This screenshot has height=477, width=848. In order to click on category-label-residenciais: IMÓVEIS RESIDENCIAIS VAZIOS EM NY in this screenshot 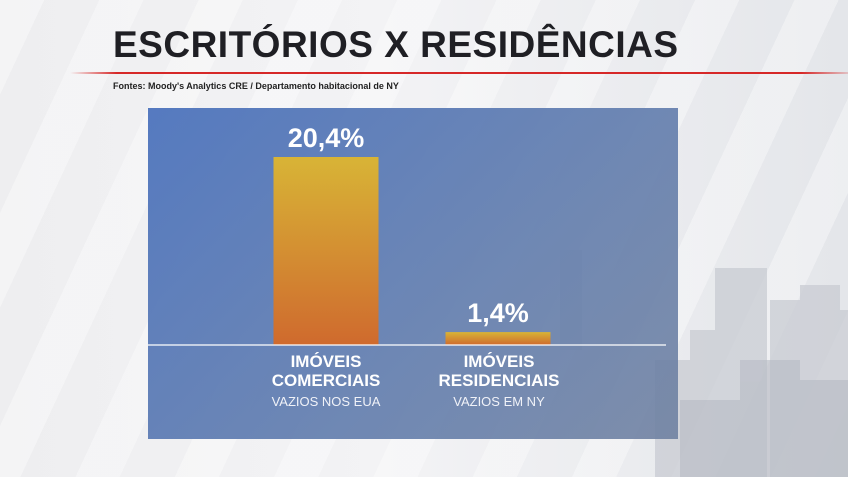, I will do `click(499, 380)`.